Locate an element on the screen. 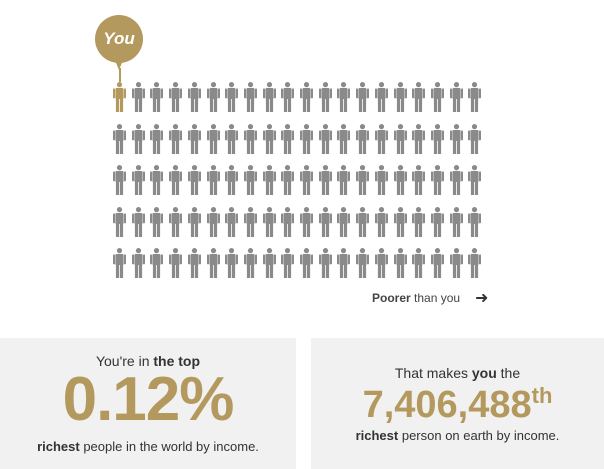 The height and width of the screenshot is (469, 604). world-rank-caption: richest person on earth by income. is located at coordinates (457, 435).